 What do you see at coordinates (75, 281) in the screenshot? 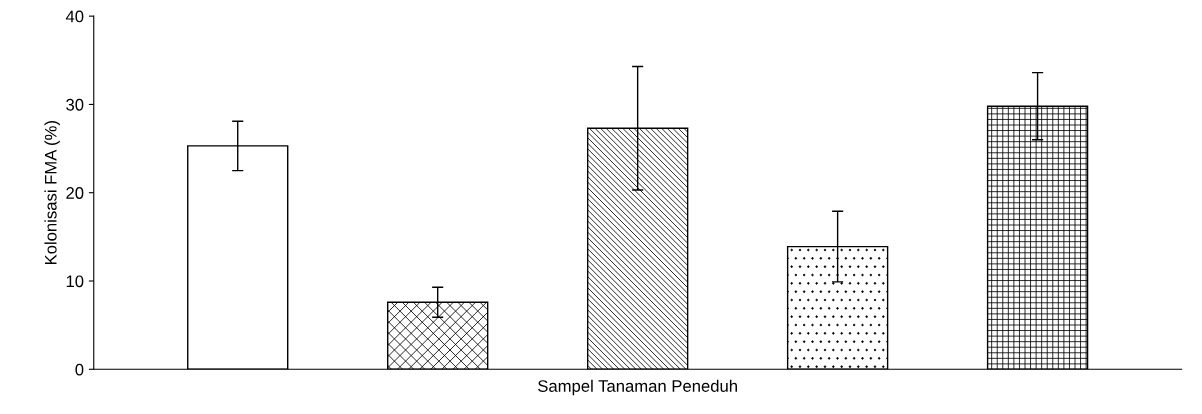
I see `y-tick-label: 10` at bounding box center [75, 281].